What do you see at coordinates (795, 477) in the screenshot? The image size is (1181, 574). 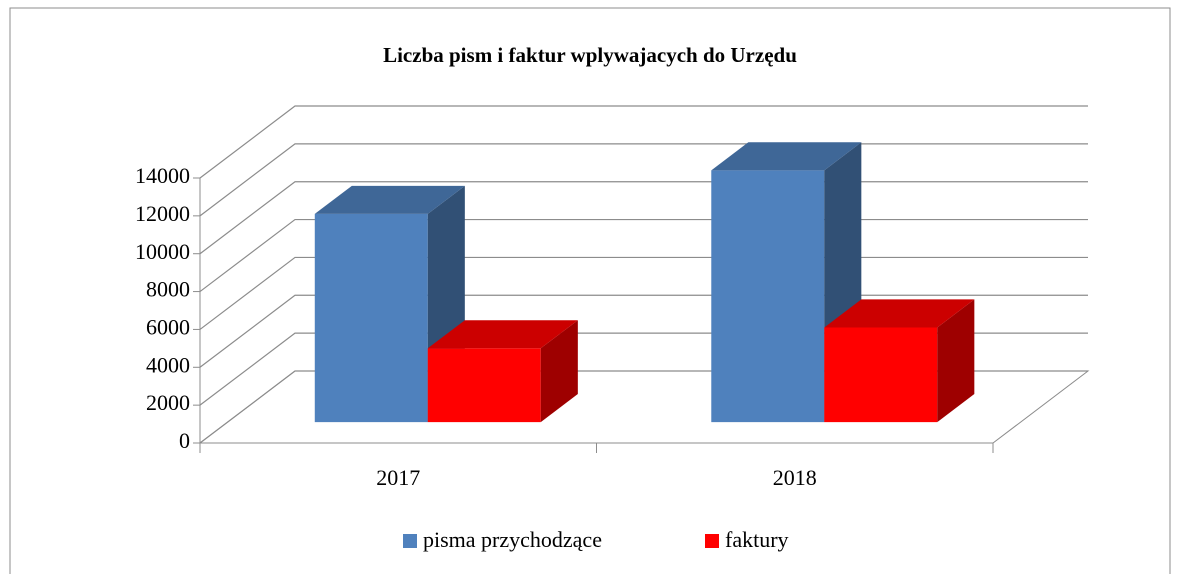 I see `x-tick-label: 2018` at bounding box center [795, 477].